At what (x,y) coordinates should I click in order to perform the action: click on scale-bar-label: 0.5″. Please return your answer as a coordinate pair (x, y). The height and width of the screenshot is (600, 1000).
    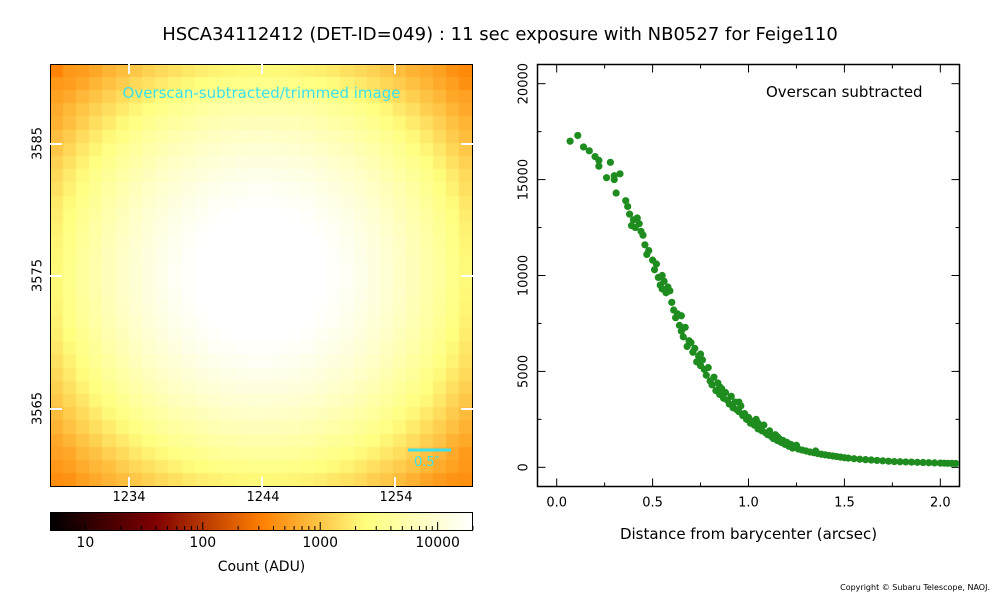
    Looking at the image, I should click on (427, 462).